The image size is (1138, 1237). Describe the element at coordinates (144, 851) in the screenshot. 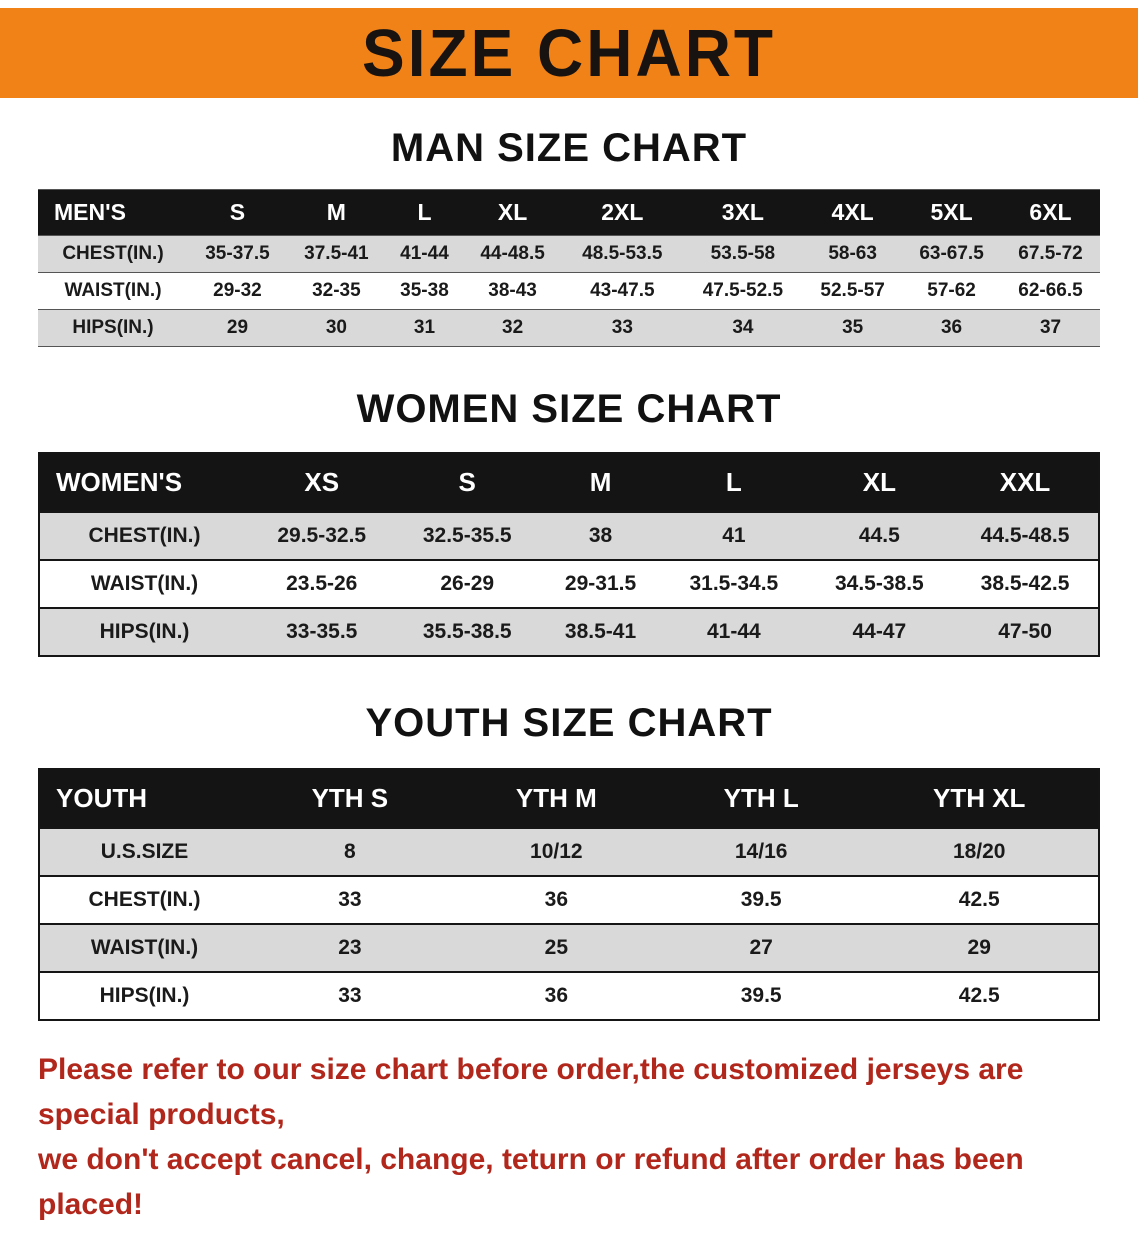

I see `row-label: U.S.SIZE` at that location.